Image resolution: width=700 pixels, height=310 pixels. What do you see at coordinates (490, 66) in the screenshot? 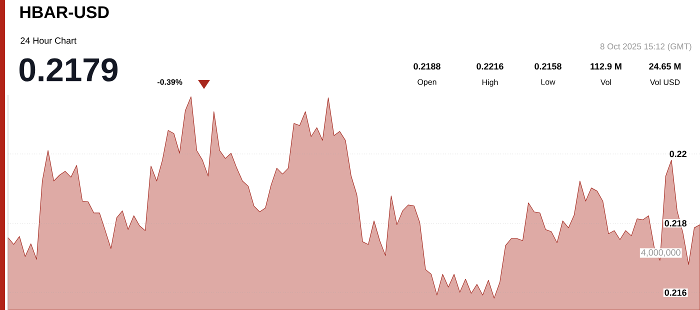
I see `text: 0.2216` at bounding box center [490, 66].